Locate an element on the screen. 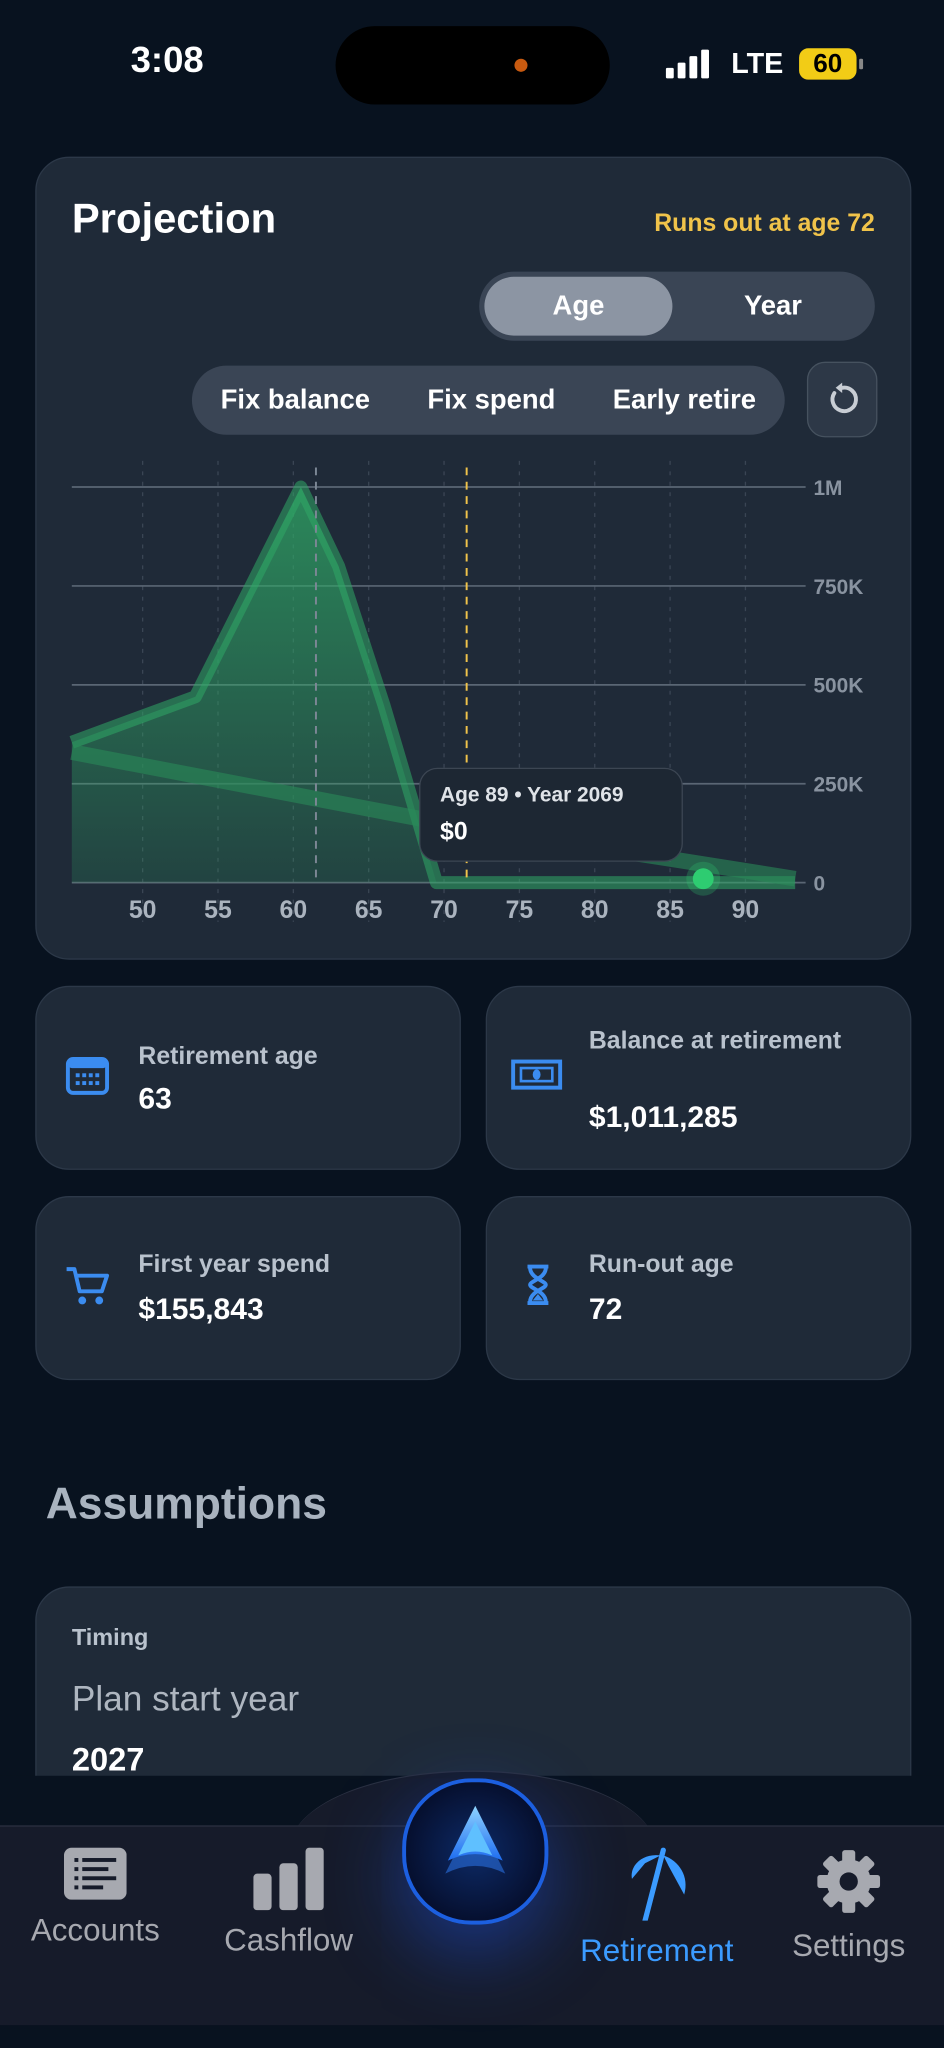  x-tick-label: 65 is located at coordinates (369, 910).